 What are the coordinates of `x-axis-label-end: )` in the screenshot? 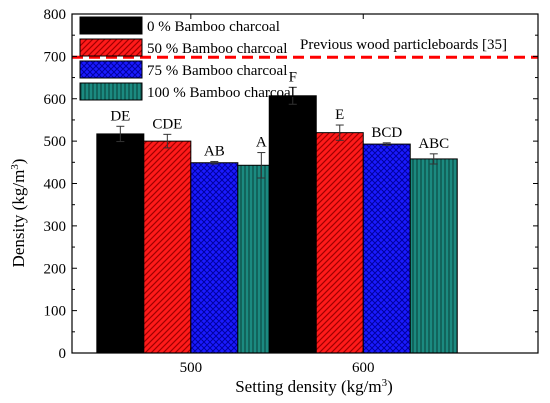 It's located at (390, 386).